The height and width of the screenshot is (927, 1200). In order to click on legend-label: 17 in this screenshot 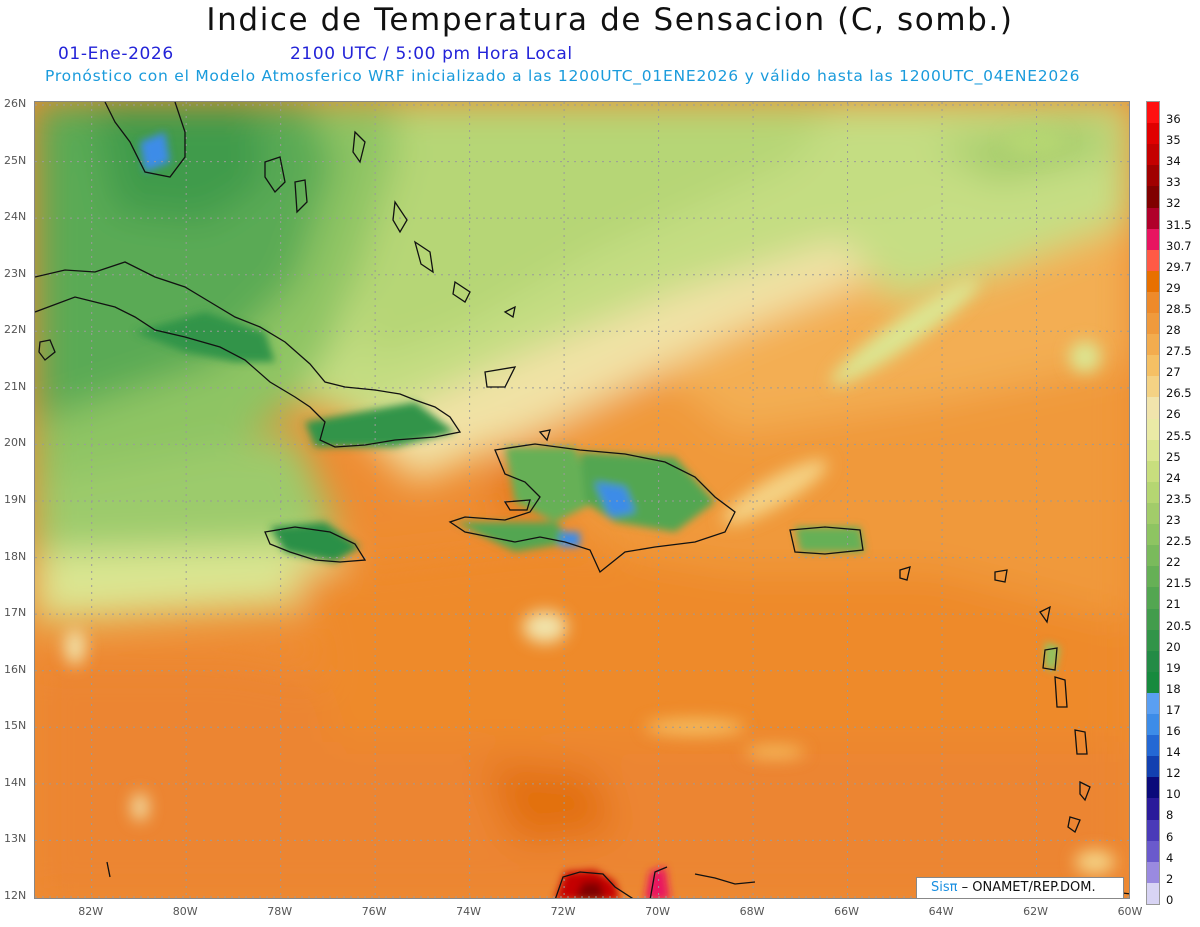, I will do `click(1173, 709)`.